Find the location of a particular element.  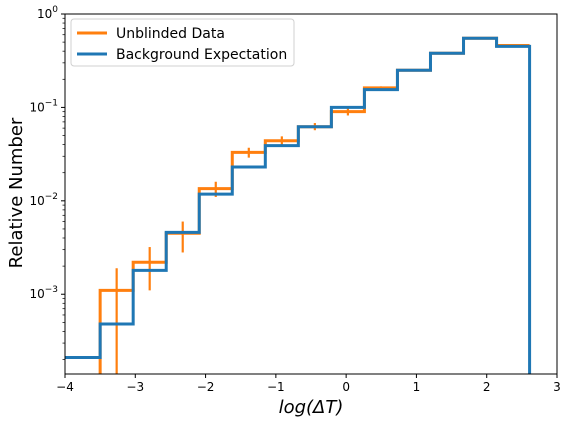

y-tick-label: 10⁰ is located at coordinates (47, 13).